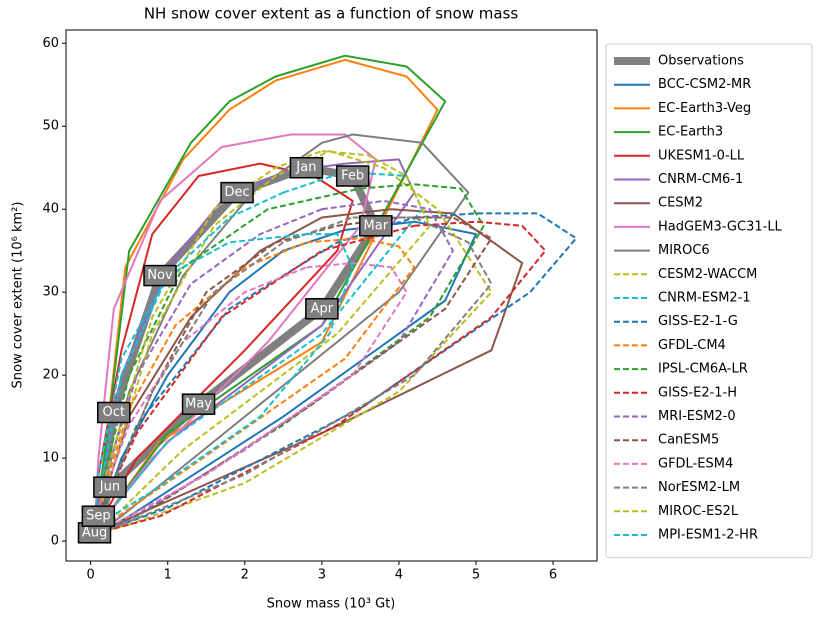  What do you see at coordinates (331, 604) in the screenshot?
I see `x-axis-label: Snow mass (10³ Gt)` at bounding box center [331, 604].